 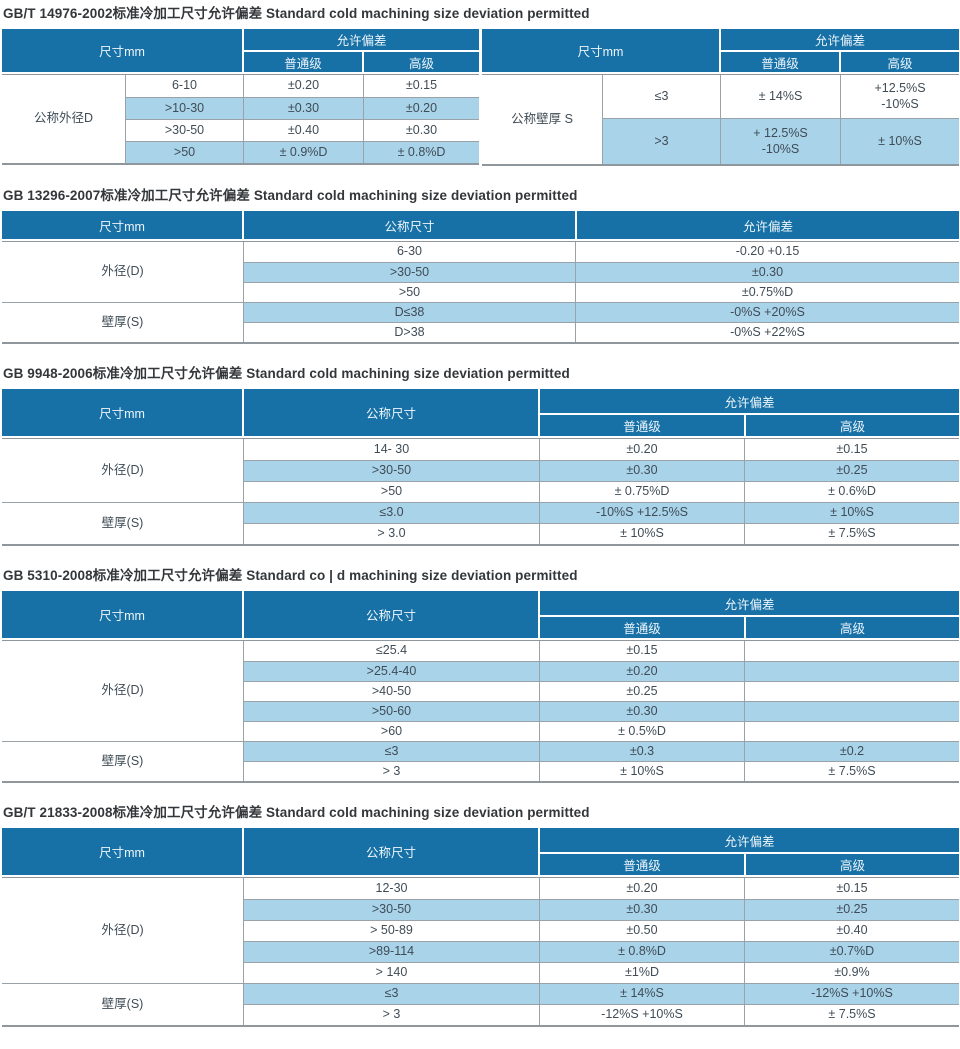 I want to click on cell-size: 6-10, so click(x=184, y=86).